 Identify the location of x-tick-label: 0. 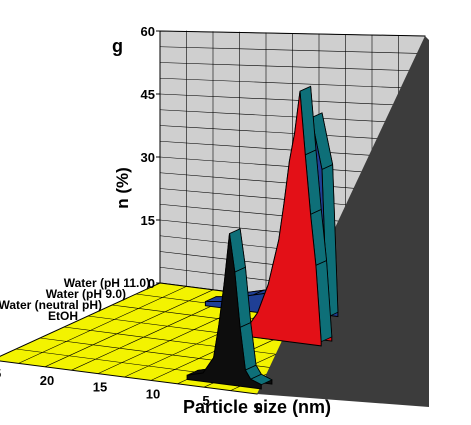
(258, 407).